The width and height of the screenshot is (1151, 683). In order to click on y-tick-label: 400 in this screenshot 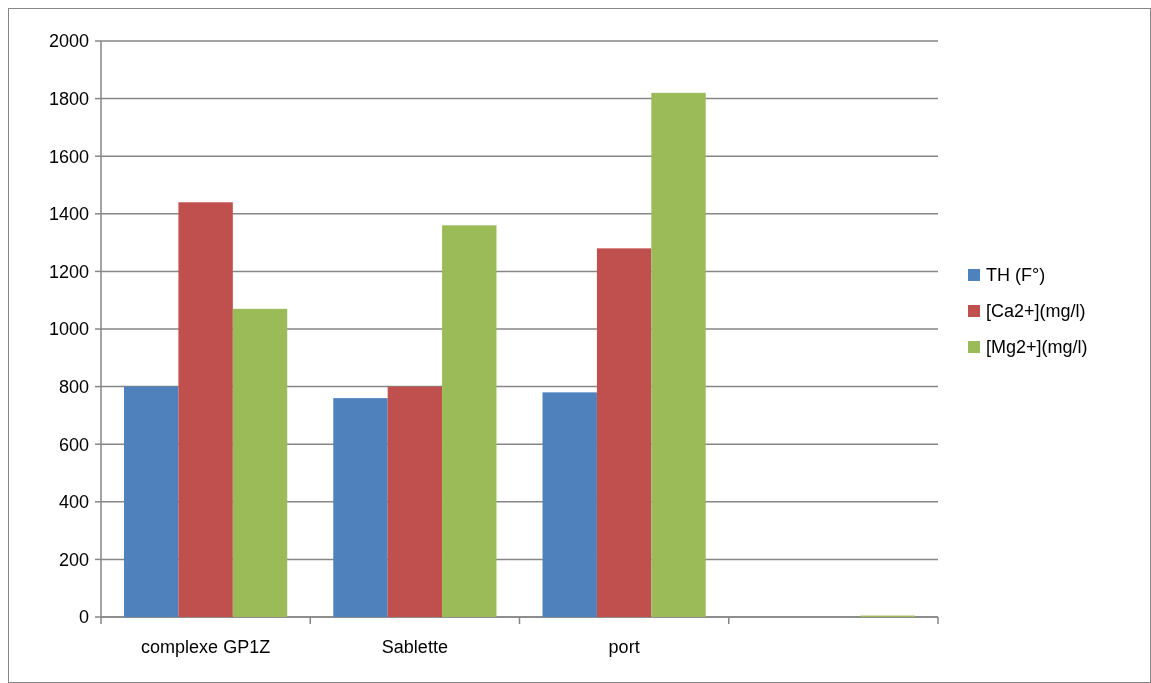, I will do `click(73, 502)`.